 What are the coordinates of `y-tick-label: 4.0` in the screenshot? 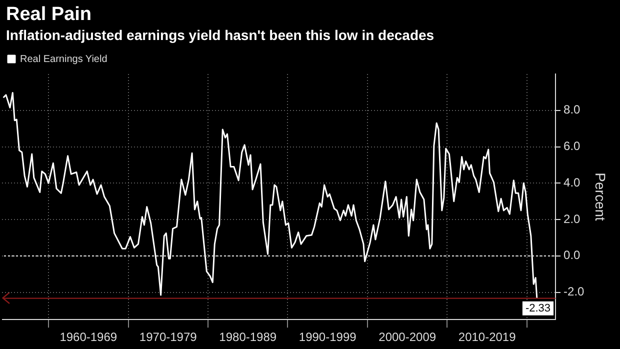 It's located at (572, 182).